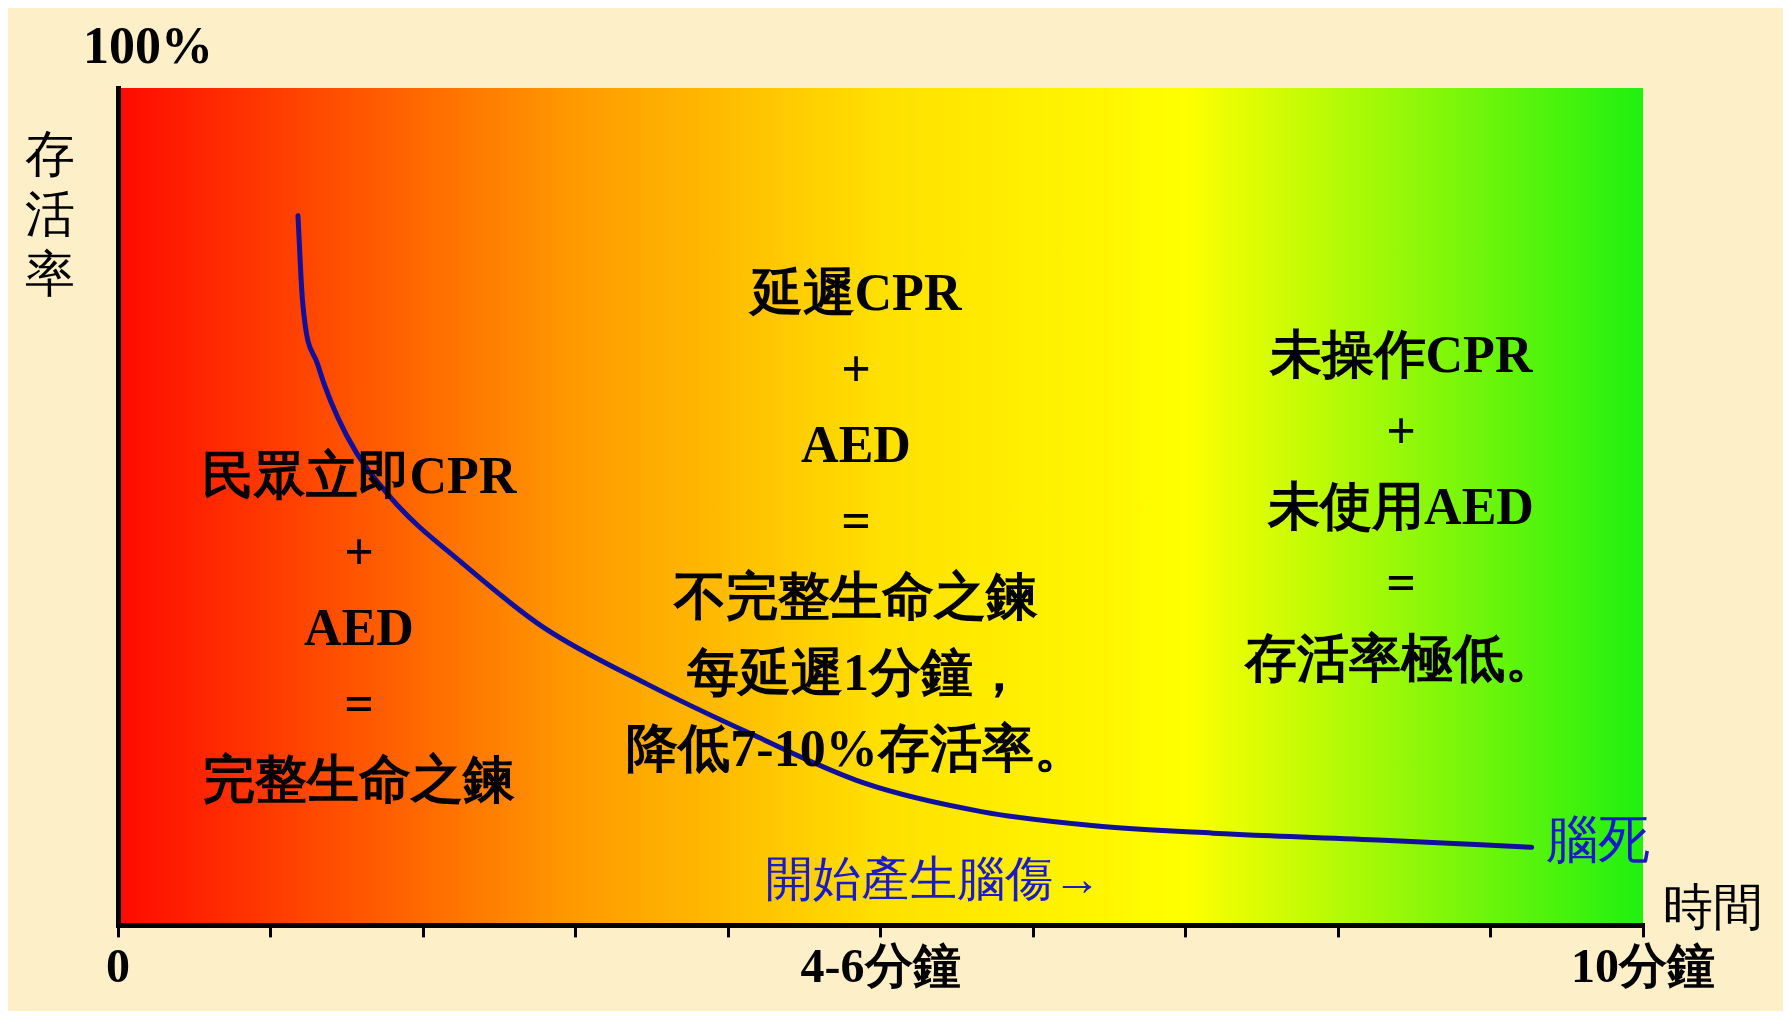 The image size is (1791, 1019). Describe the element at coordinates (50, 214) in the screenshot. I see `y-axis-title: 存活率` at that location.